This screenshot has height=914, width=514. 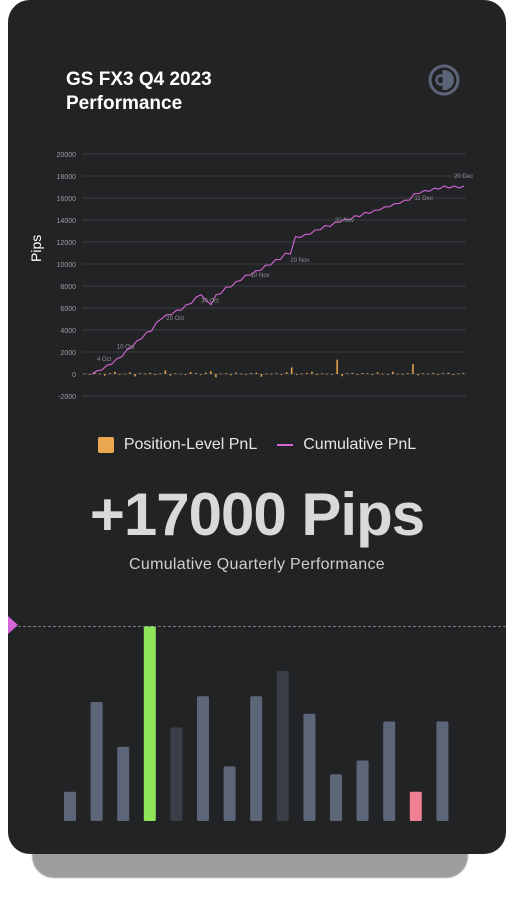 What do you see at coordinates (68, 287) in the screenshot?
I see `y-tick-label: 8000` at bounding box center [68, 287].